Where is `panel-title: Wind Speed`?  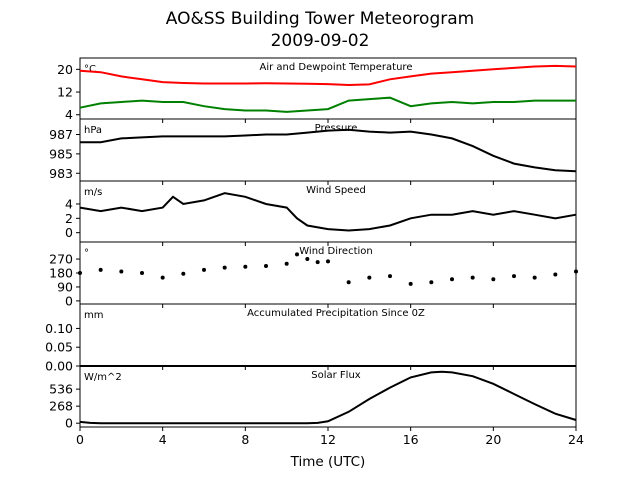
panel-title: Wind Speed is located at coordinates (336, 190).